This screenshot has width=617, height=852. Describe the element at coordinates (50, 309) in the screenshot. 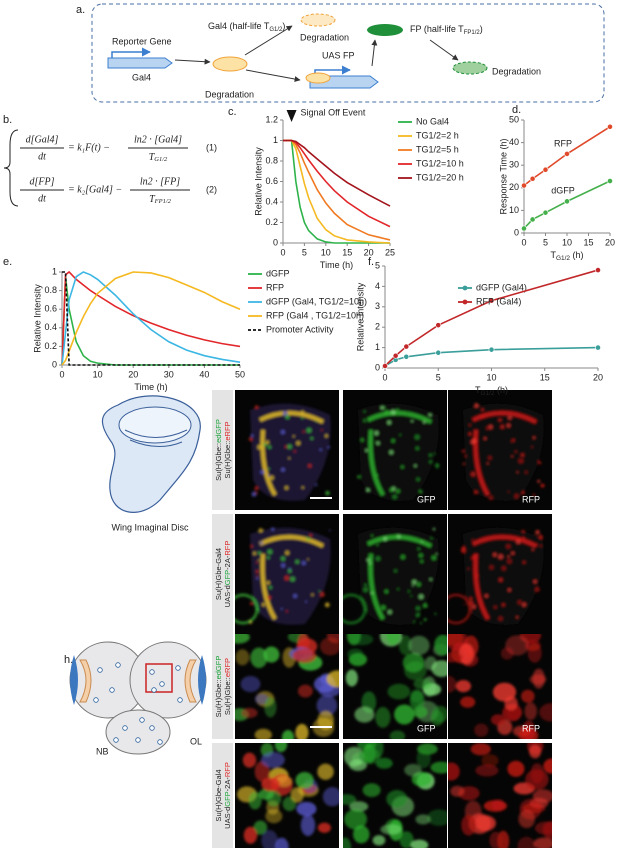

I see `y-tick-label: 0.6` at that location.